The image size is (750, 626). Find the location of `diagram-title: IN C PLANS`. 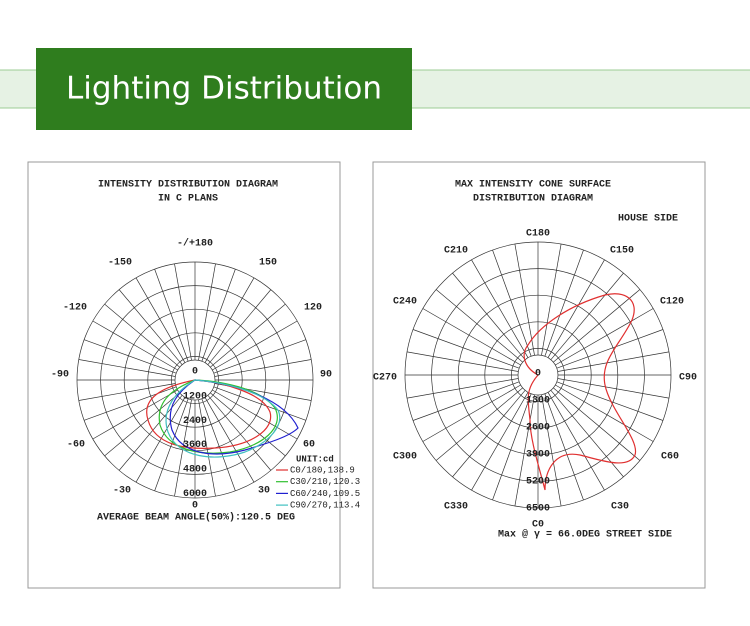

diagram-title: IN C PLANS is located at coordinates (188, 199).